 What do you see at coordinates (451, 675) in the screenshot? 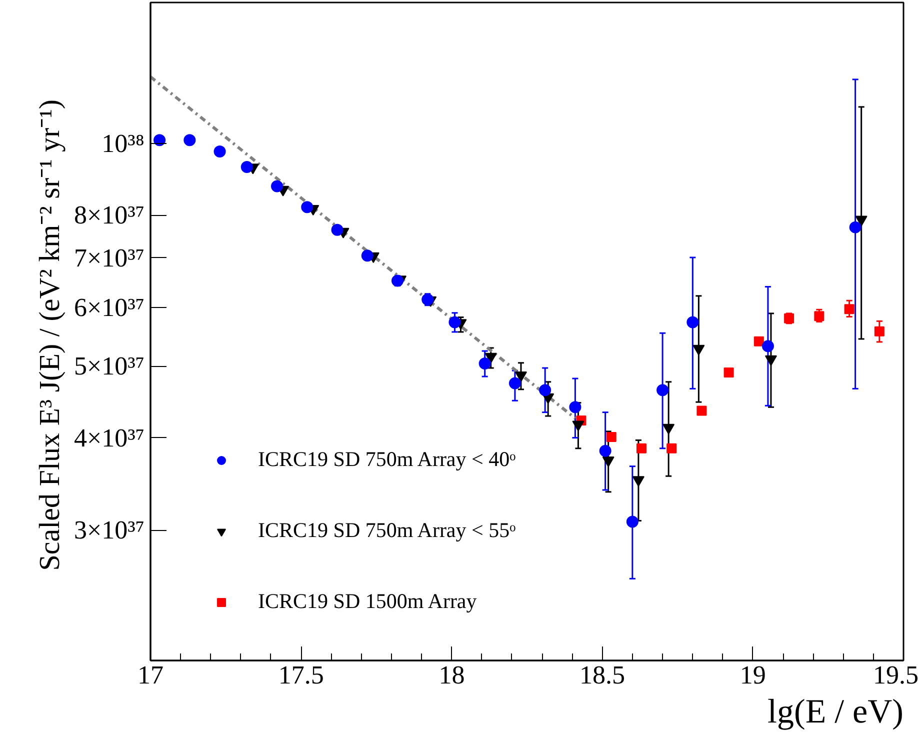
I see `x-tick-label: 18` at bounding box center [451, 675].